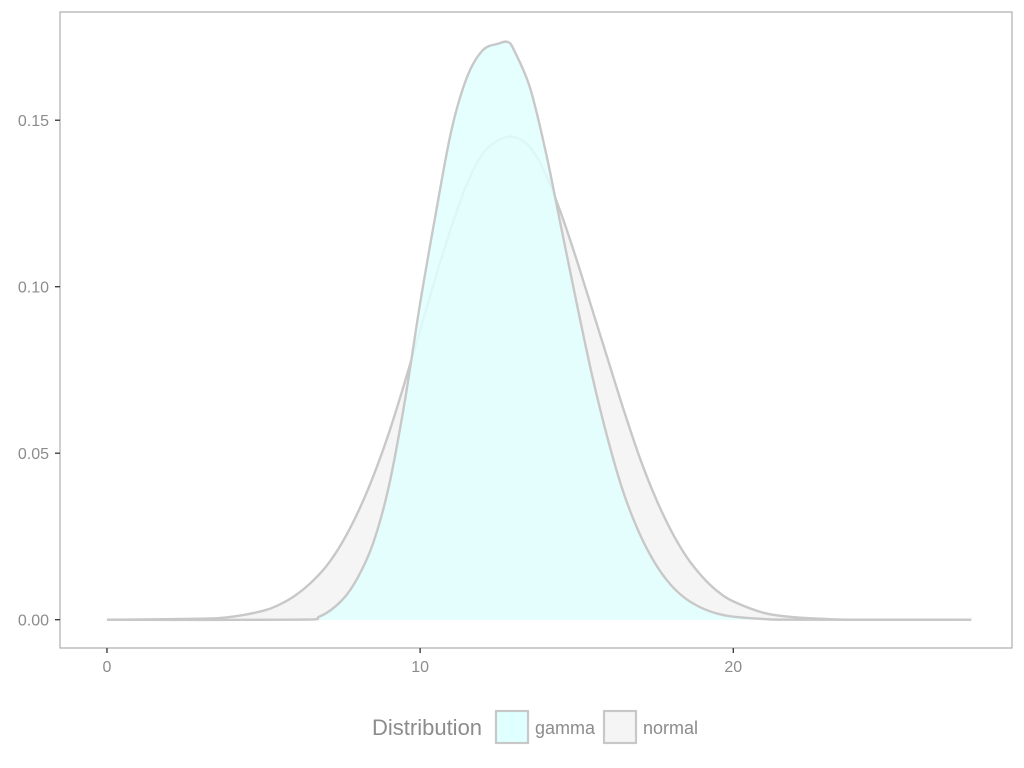  Describe the element at coordinates (427, 727) in the screenshot. I see `legend-title: Distribution` at that location.